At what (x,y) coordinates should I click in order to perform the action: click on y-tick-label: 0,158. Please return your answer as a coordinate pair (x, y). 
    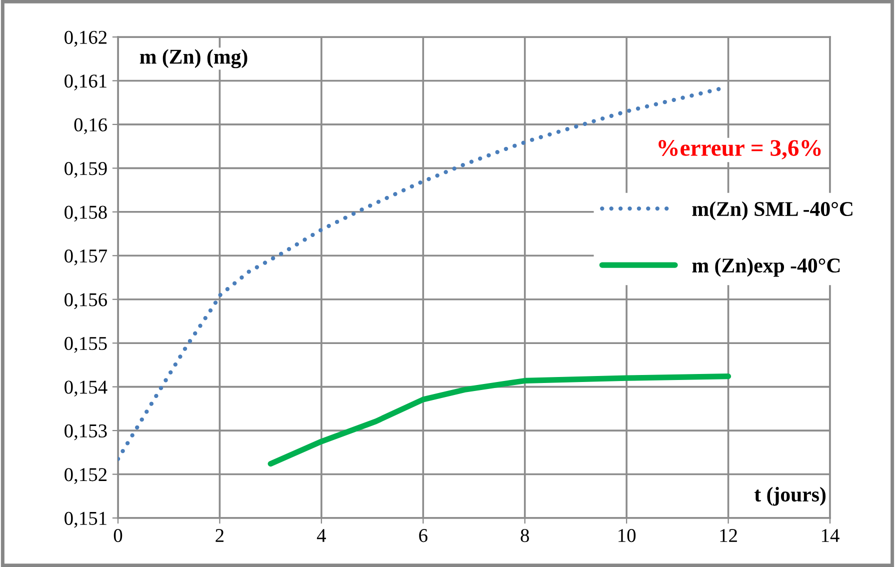
    Looking at the image, I should click on (85, 214).